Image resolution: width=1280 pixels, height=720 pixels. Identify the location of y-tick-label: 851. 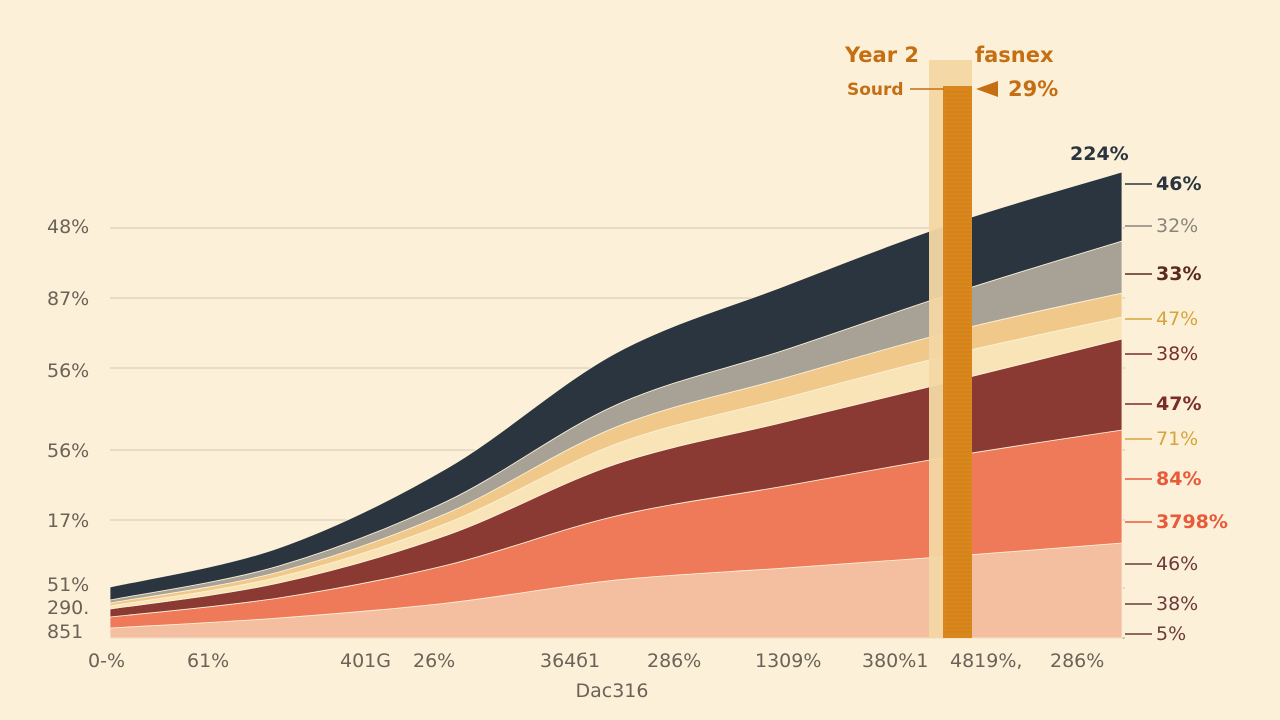
(65, 632).